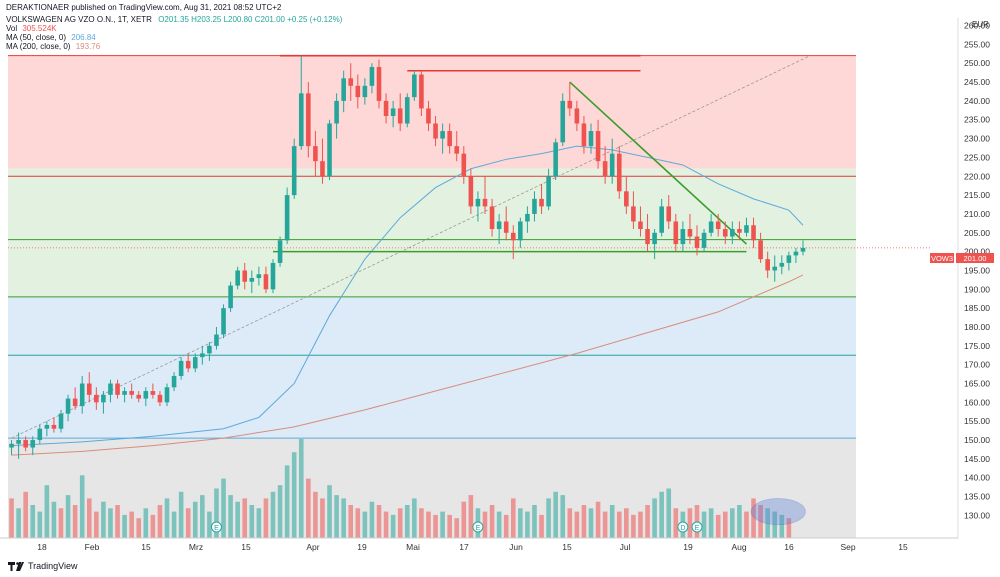 The image size is (1000, 577). I want to click on price-tick-label: 170.00, so click(977, 365).